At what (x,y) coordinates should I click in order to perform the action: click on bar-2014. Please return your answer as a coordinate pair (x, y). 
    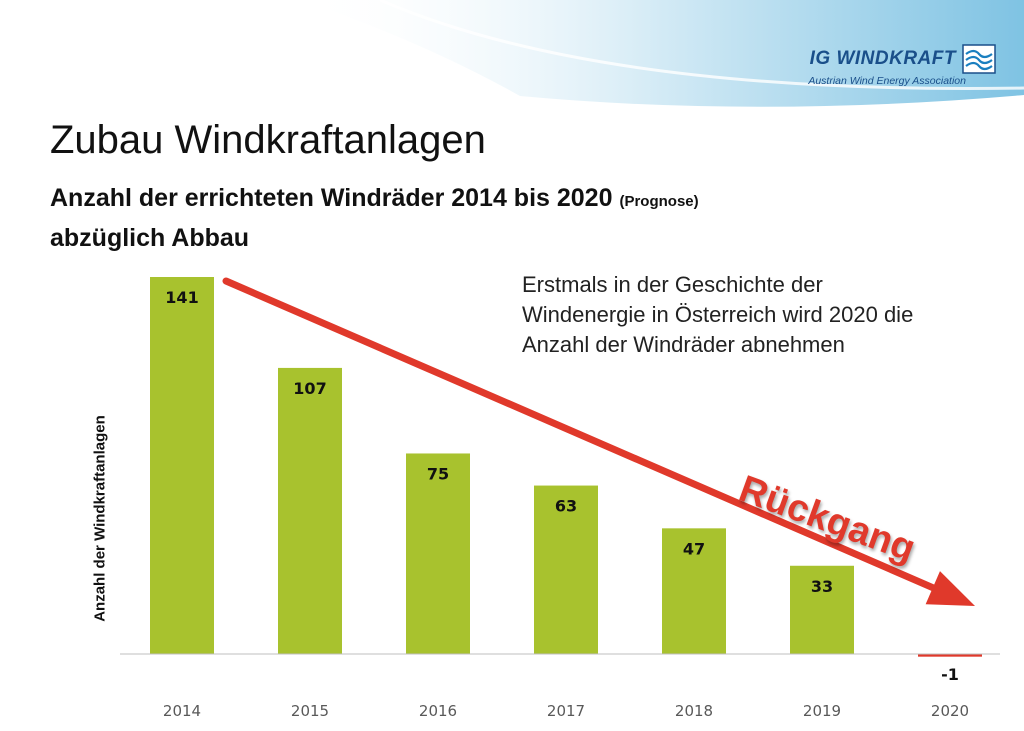
    Looking at the image, I should click on (182, 465).